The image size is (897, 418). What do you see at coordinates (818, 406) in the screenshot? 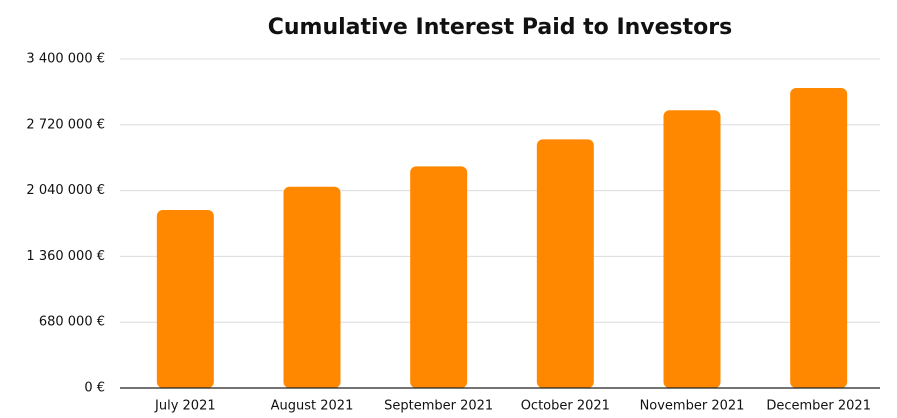
I see `x-tick-label: December 2021` at bounding box center [818, 406].